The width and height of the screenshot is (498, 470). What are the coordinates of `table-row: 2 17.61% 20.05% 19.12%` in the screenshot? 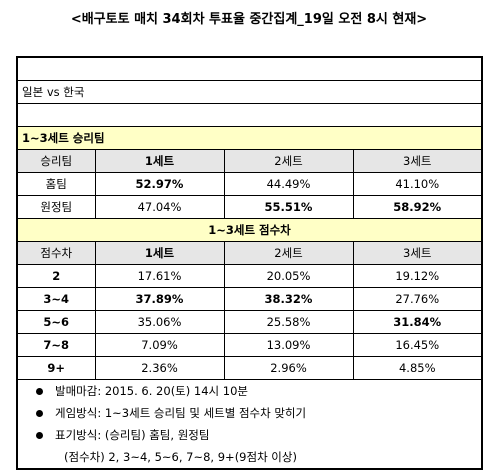 It's located at (249, 276).